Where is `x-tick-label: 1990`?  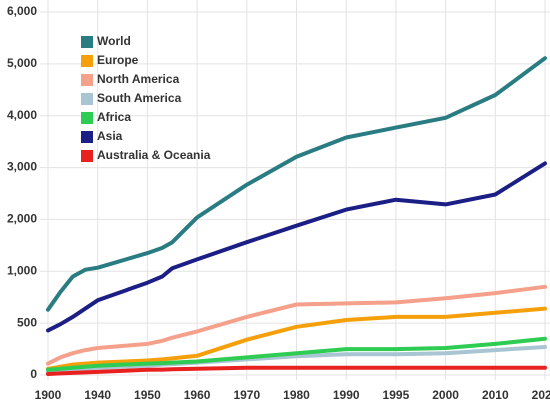 x-tick-label: 1990 is located at coordinates (346, 395).